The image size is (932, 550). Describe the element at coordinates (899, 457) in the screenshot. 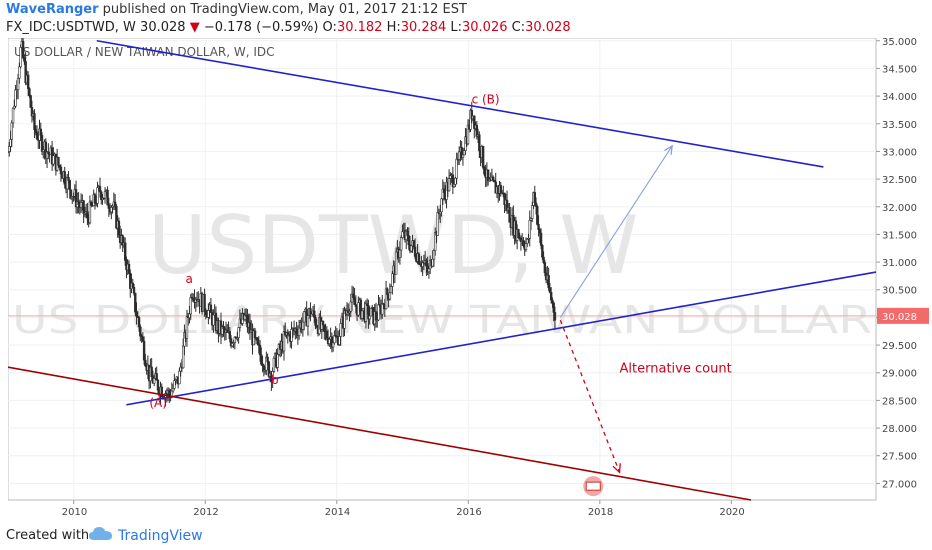

I see `y-tick-label: 27.500` at that location.